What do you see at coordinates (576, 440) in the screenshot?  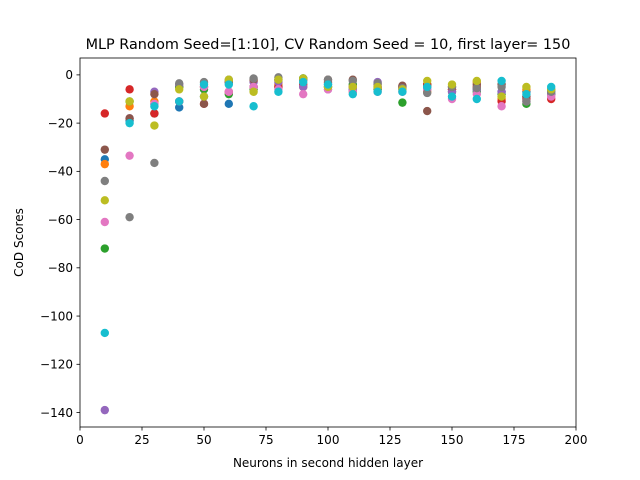 I see `x-tick-label: 200` at bounding box center [576, 440].